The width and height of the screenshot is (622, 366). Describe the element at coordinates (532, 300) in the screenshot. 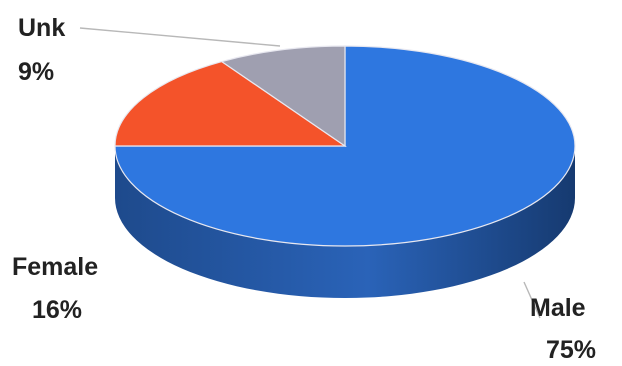

I see `leader-line-male` at that location.